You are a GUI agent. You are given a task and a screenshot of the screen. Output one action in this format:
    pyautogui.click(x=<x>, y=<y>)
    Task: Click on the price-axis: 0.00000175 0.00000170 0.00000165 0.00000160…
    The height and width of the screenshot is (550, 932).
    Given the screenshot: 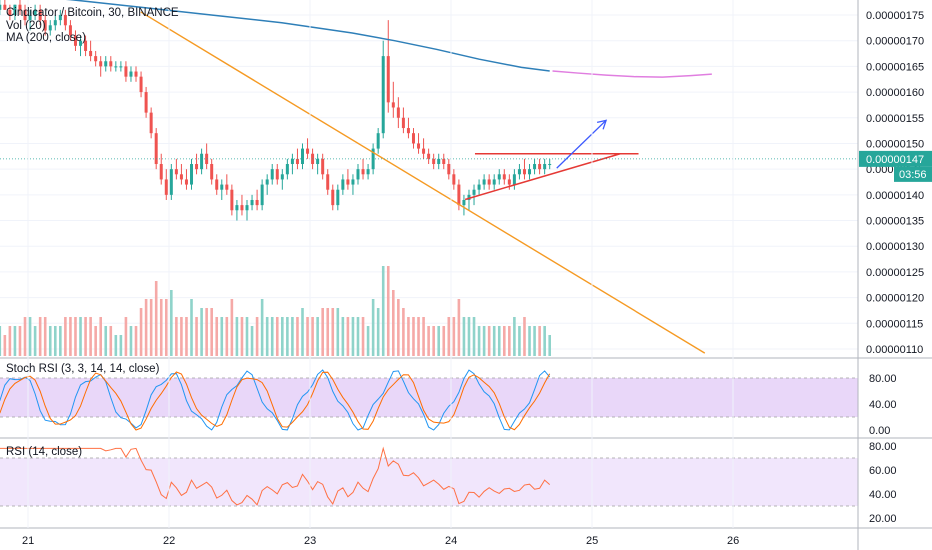 What is the action you would take?
    pyautogui.click(x=894, y=275)
    